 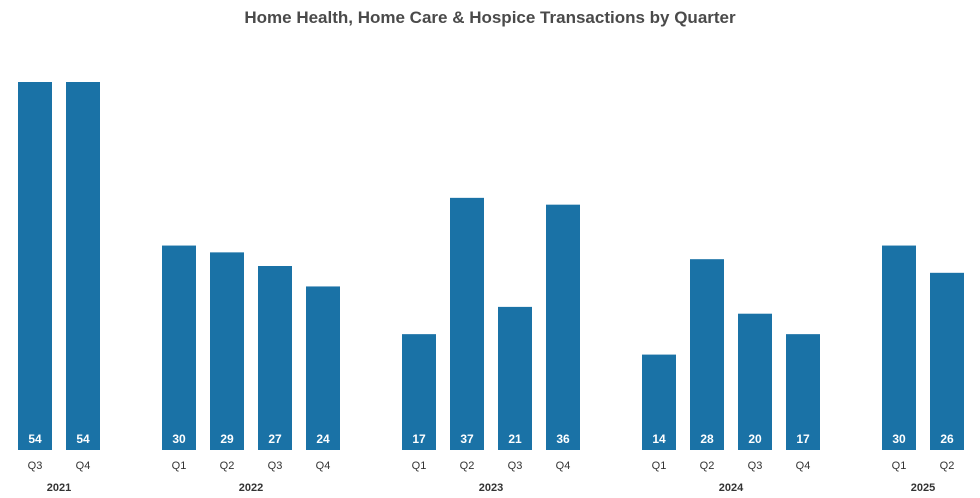 What do you see at coordinates (755, 381) in the screenshot?
I see `bar-2024-q3` at bounding box center [755, 381].